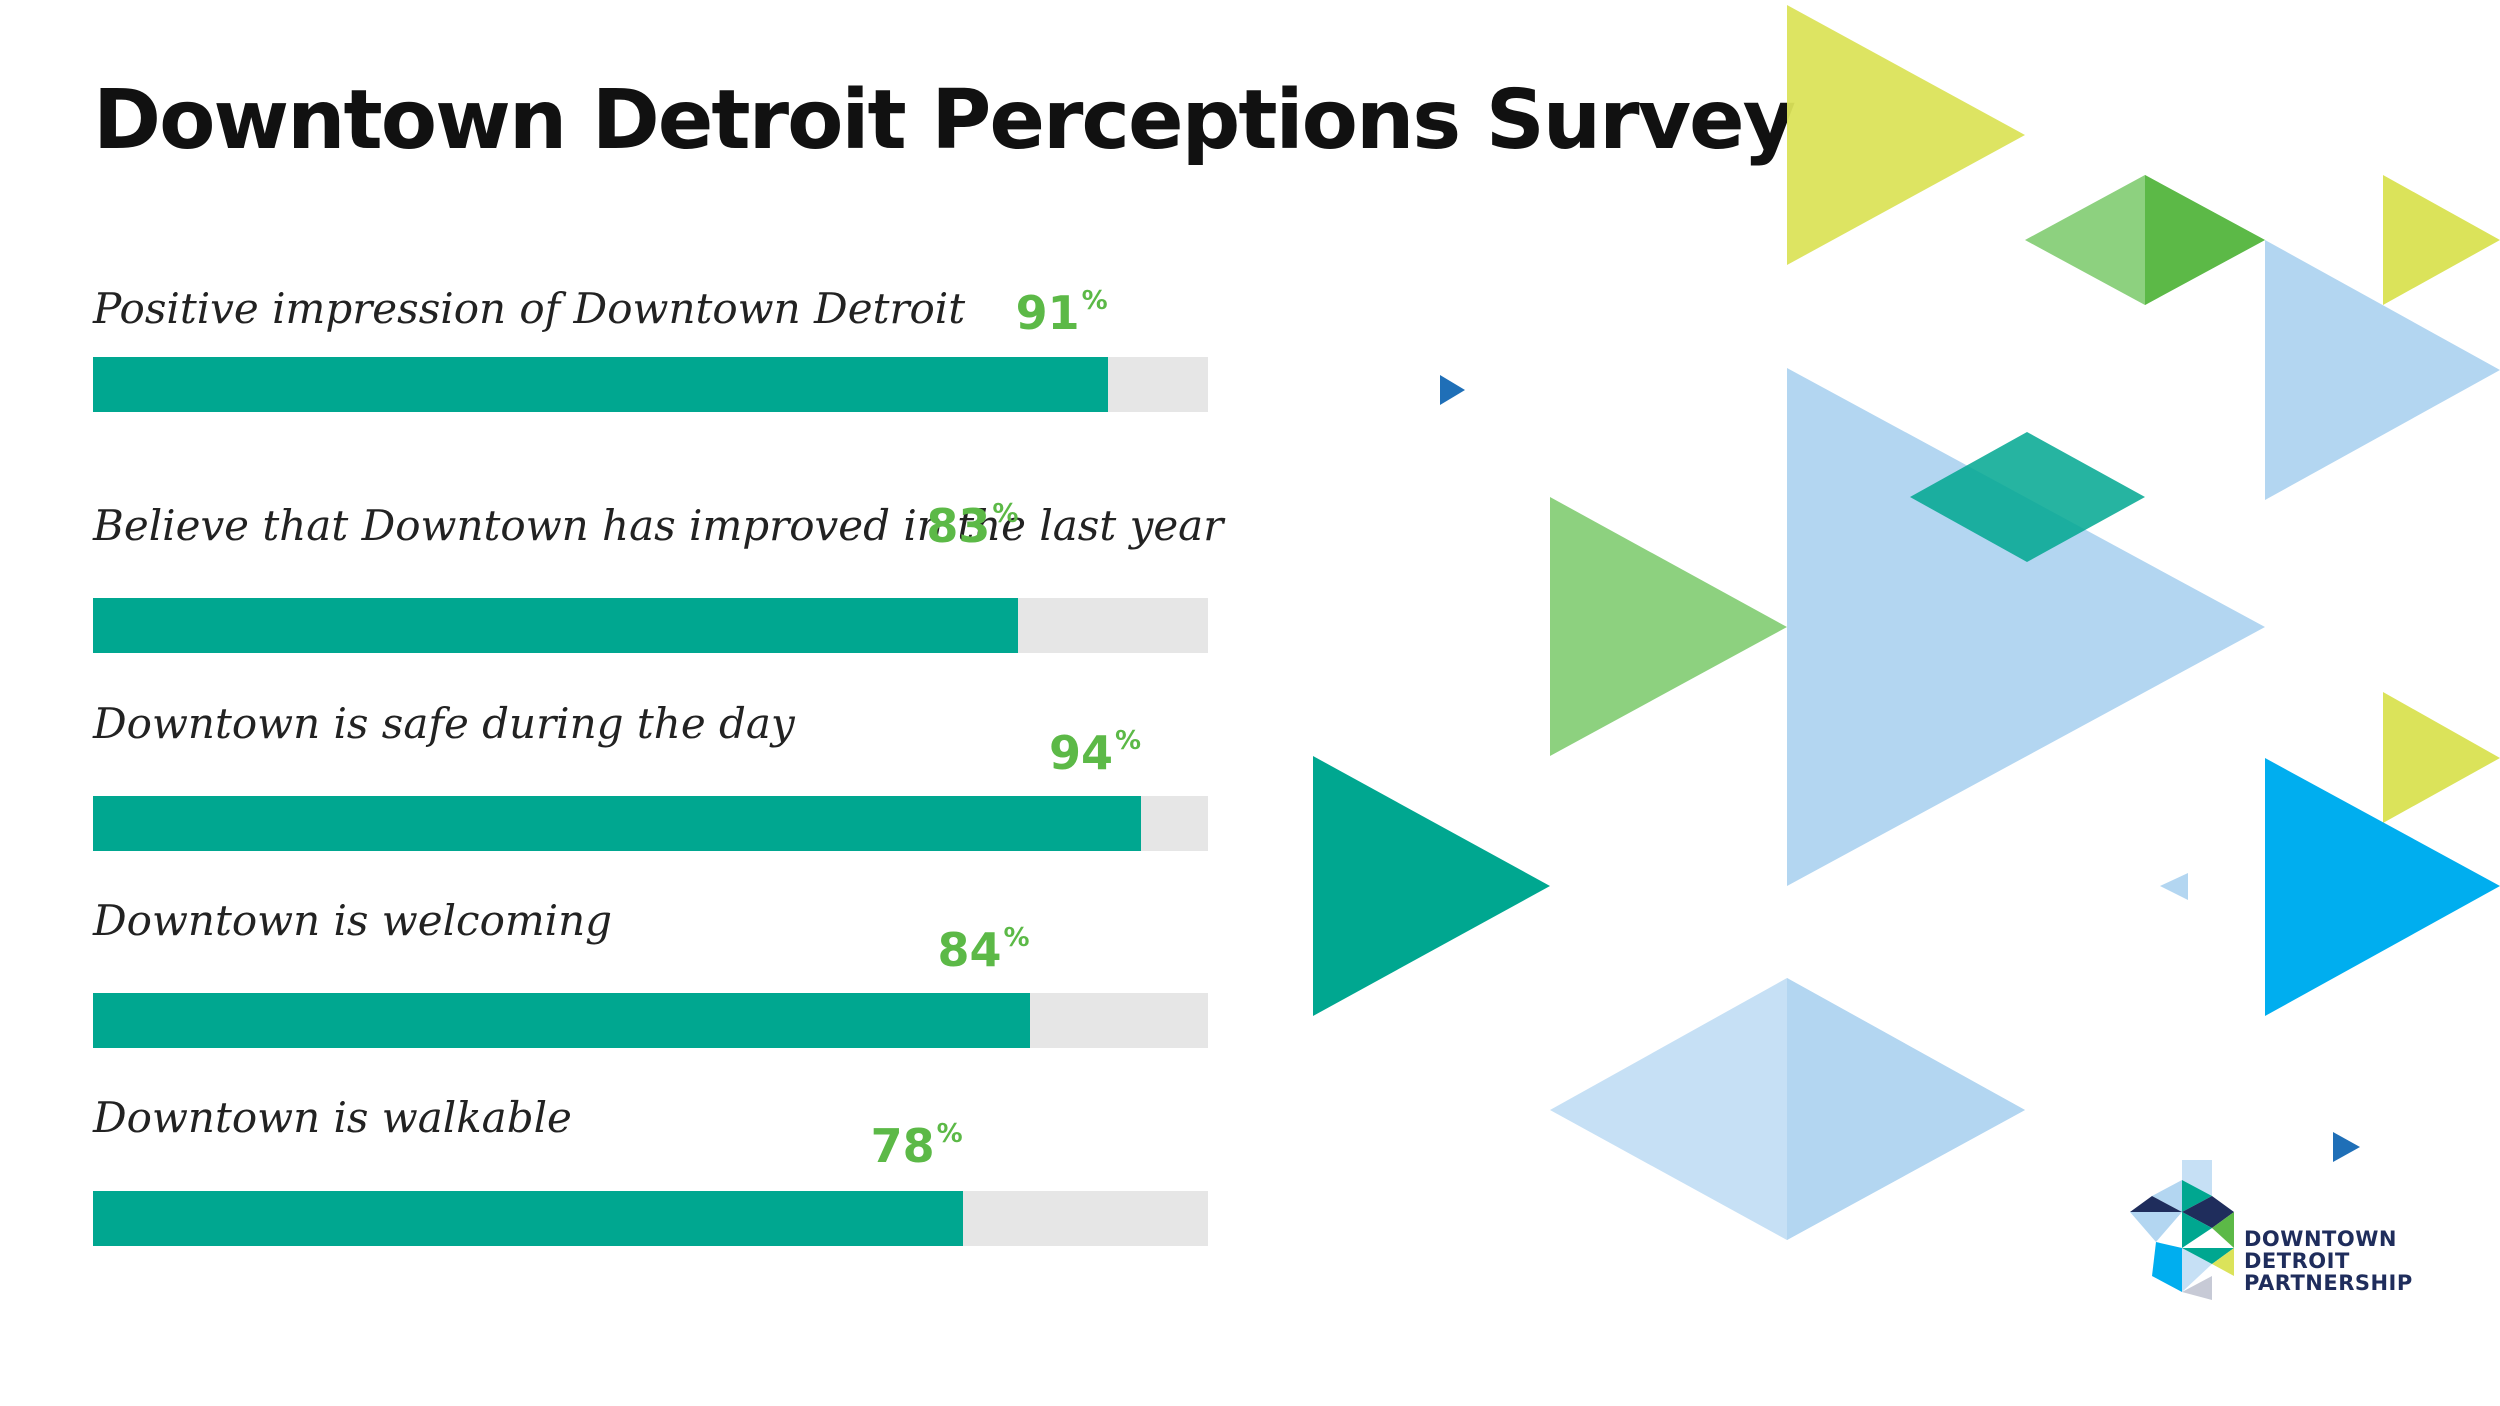  Describe the element at coordinates (332, 1117) in the screenshot. I see `bar-label: Downtown is walkable` at that location.